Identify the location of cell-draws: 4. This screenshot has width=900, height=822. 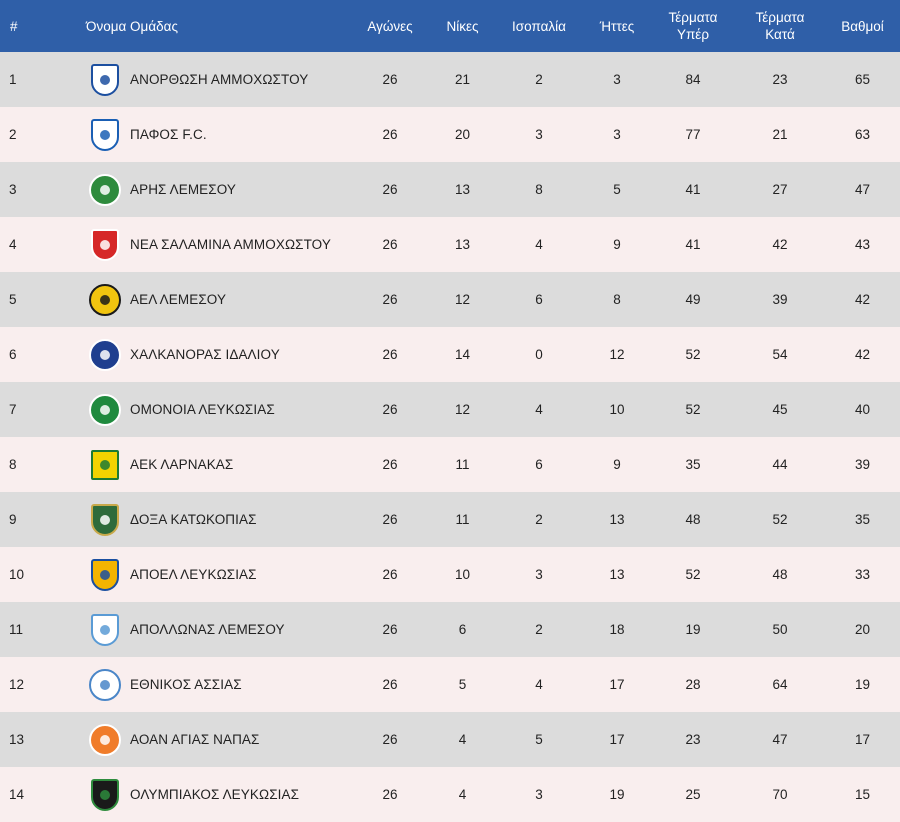
(539, 409).